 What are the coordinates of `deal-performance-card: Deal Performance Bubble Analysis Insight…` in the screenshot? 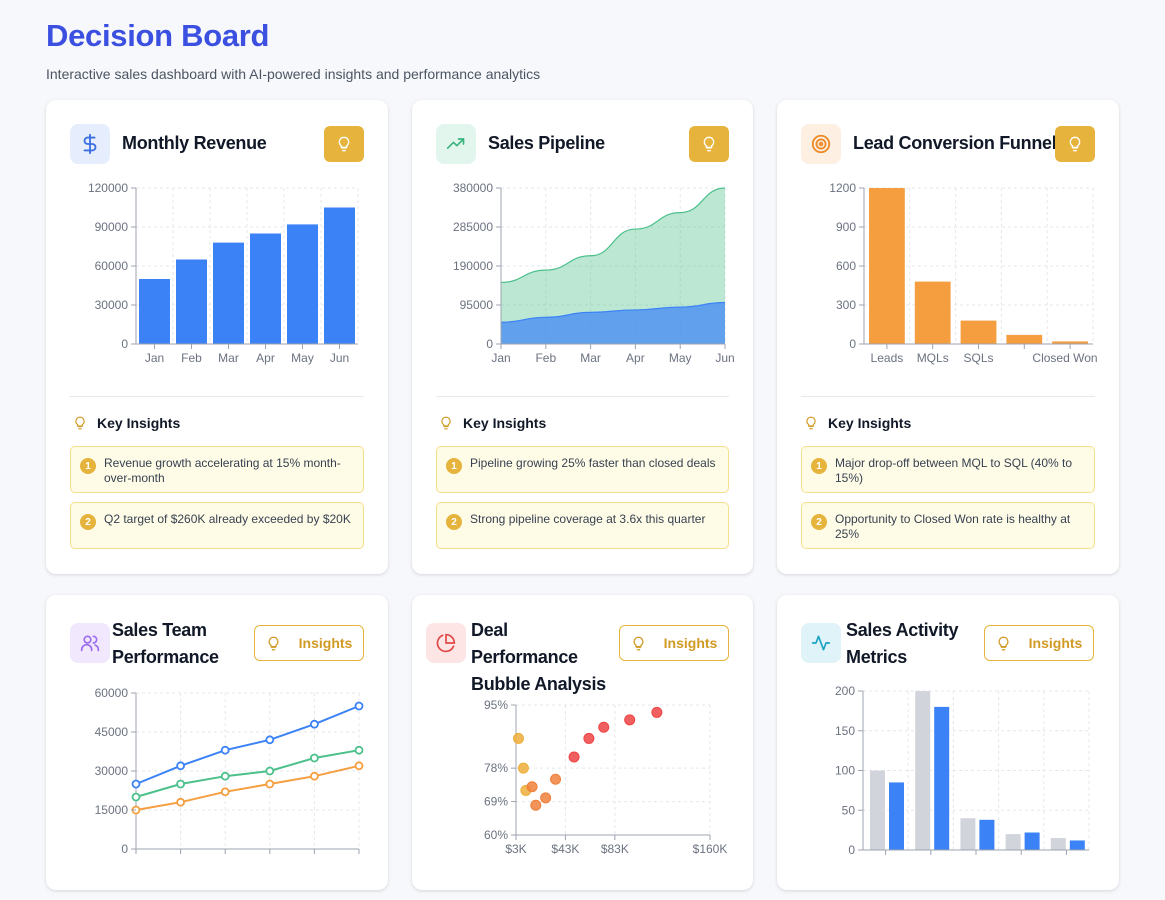 It's located at (582, 742).